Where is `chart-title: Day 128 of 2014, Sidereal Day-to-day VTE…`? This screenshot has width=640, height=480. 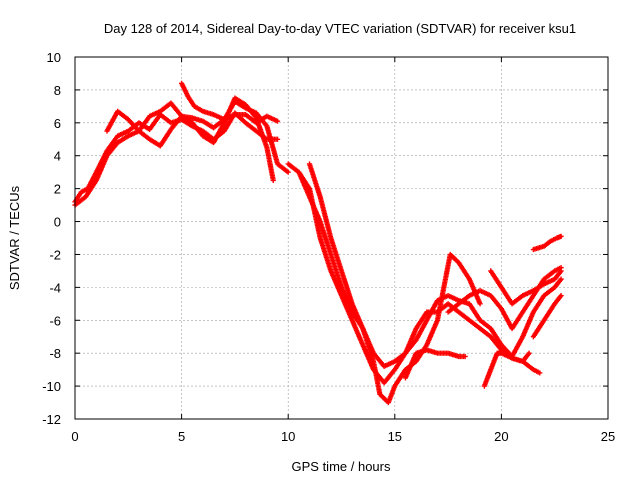 chart-title: Day 128 of 2014, Sidereal Day-to-day VTE… is located at coordinates (340, 28).